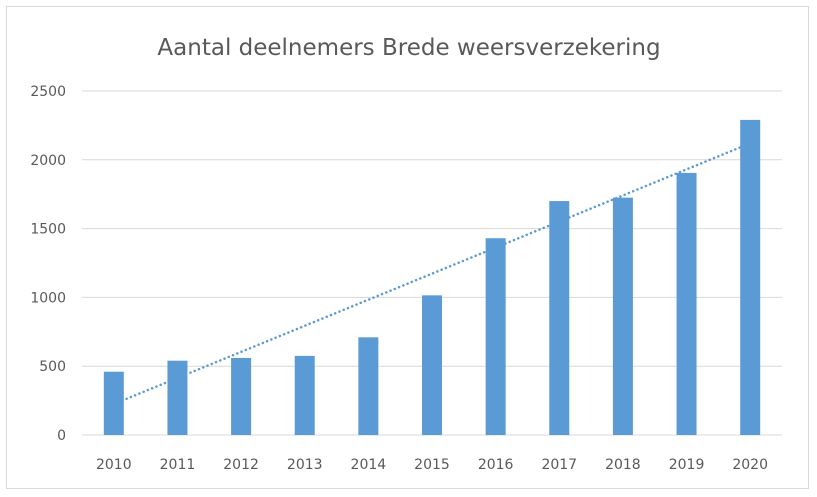  What do you see at coordinates (623, 465) in the screenshot?
I see `x-tick-label: 2018` at bounding box center [623, 465].